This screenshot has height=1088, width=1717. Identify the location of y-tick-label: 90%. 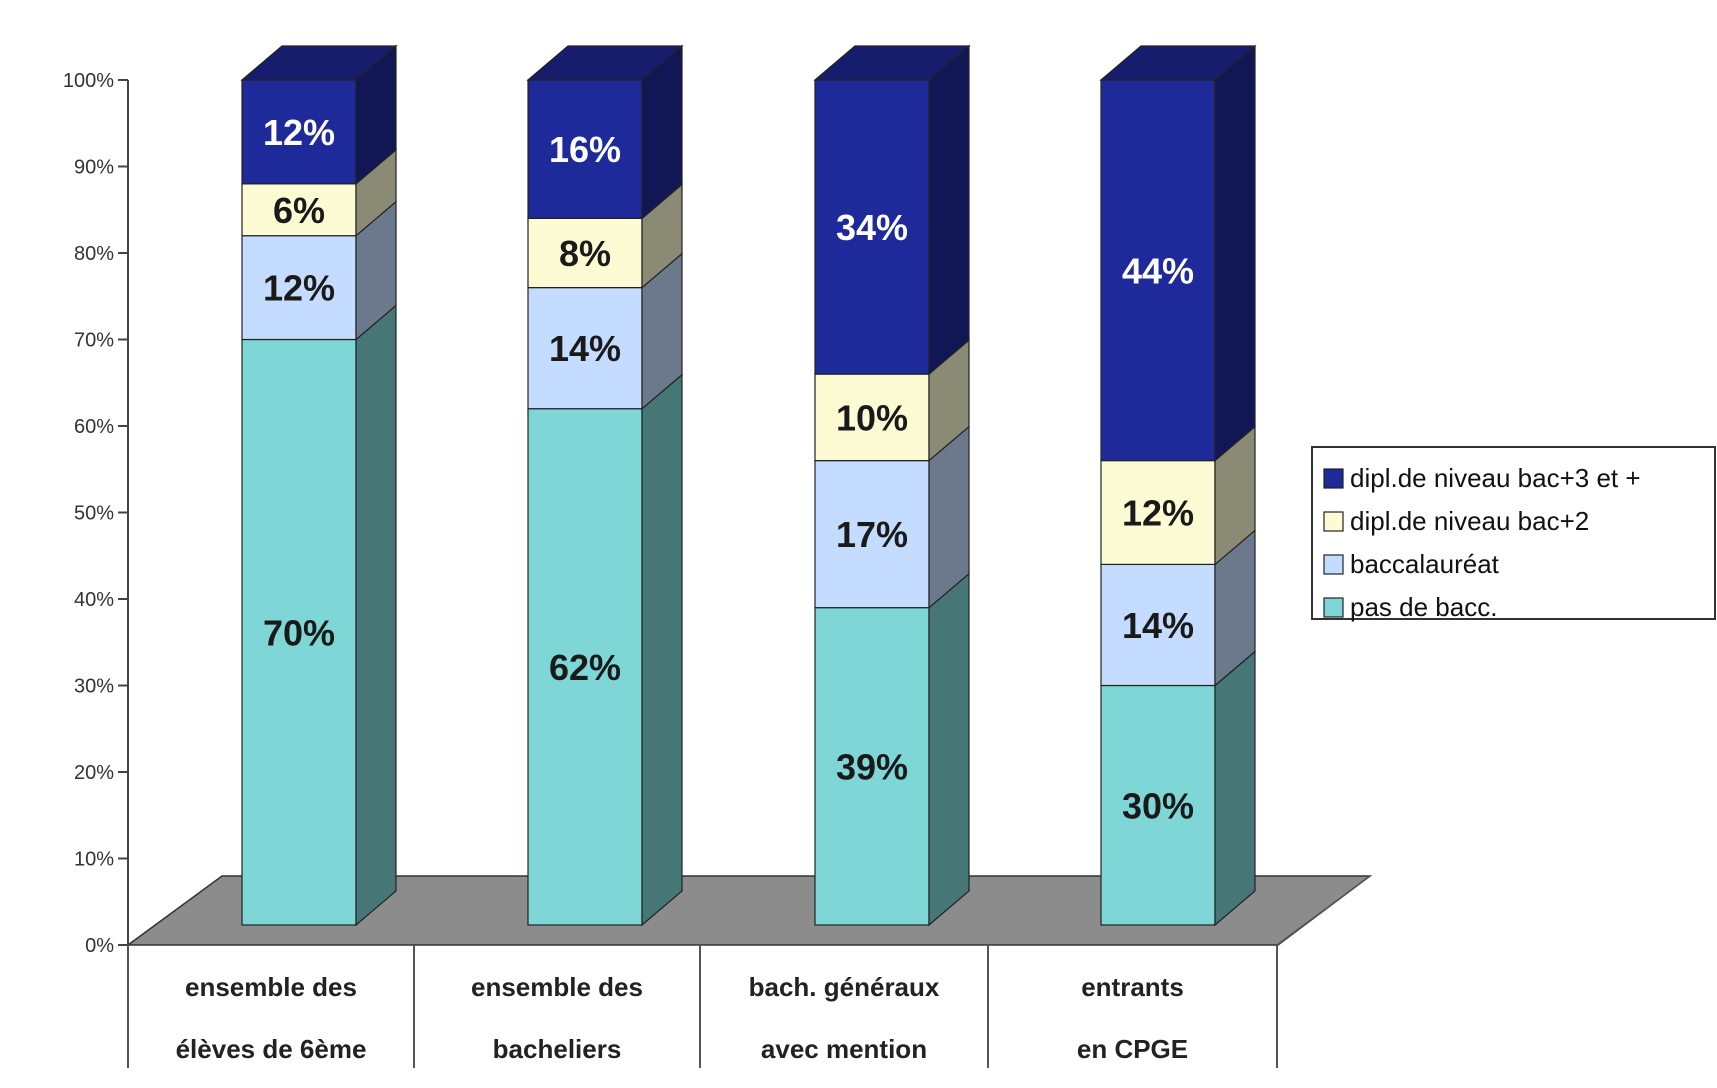
(94, 168).